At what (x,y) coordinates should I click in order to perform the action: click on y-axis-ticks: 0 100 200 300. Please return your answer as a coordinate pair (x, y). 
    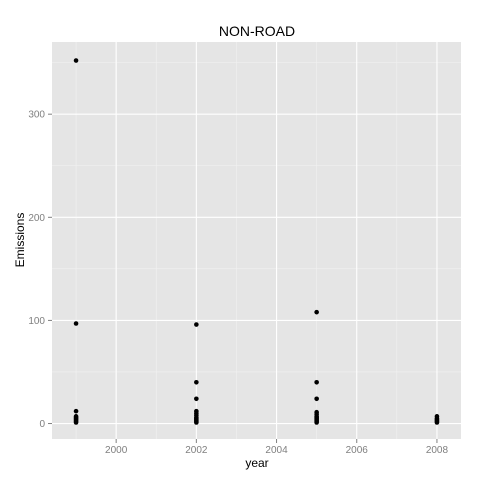
    Looking at the image, I should click on (40, 270).